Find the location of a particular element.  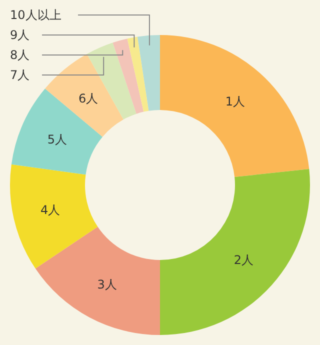

slice-label: 8人 is located at coordinates (20, 55).